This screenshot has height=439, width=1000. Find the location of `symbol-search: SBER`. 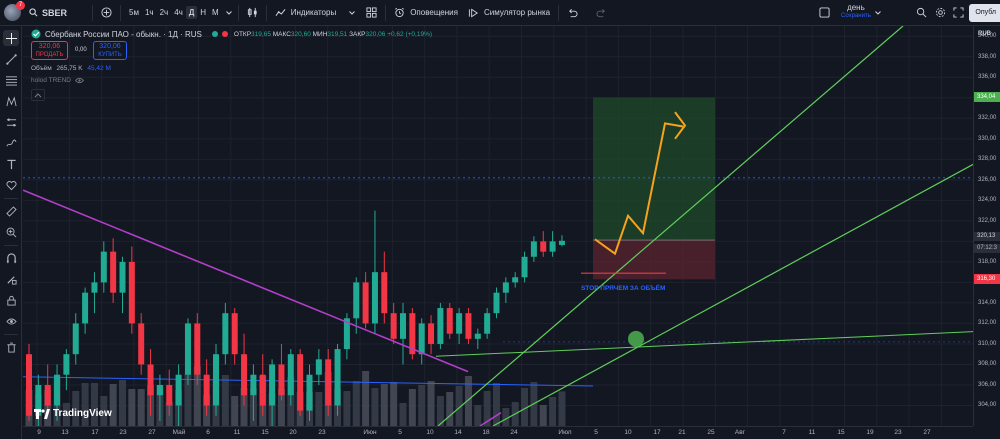

symbol-search: SBER is located at coordinates (46, 13).